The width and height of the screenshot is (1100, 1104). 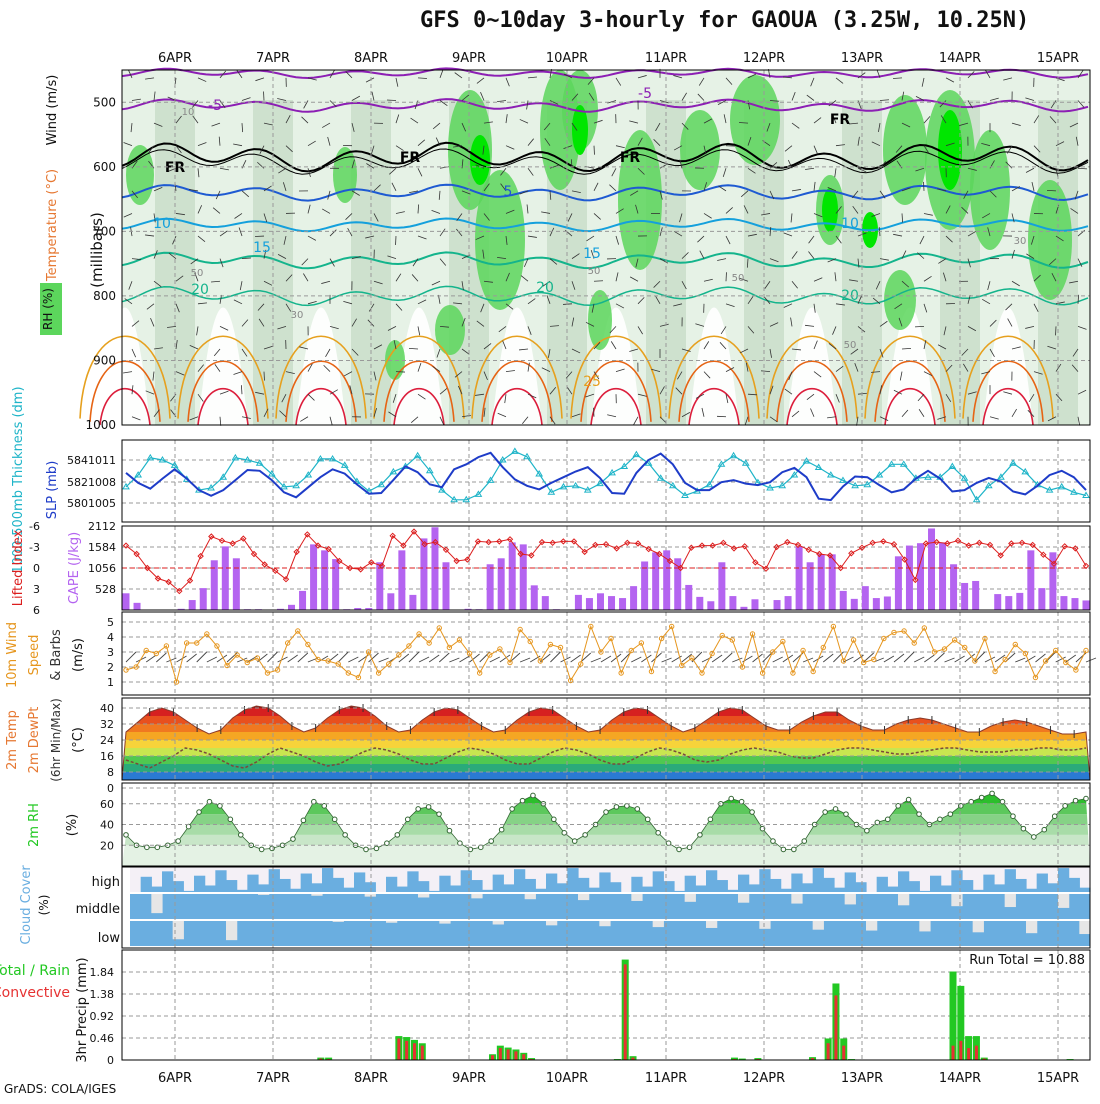 I want to click on cape-tick-label: 1584, so click(x=102, y=547).